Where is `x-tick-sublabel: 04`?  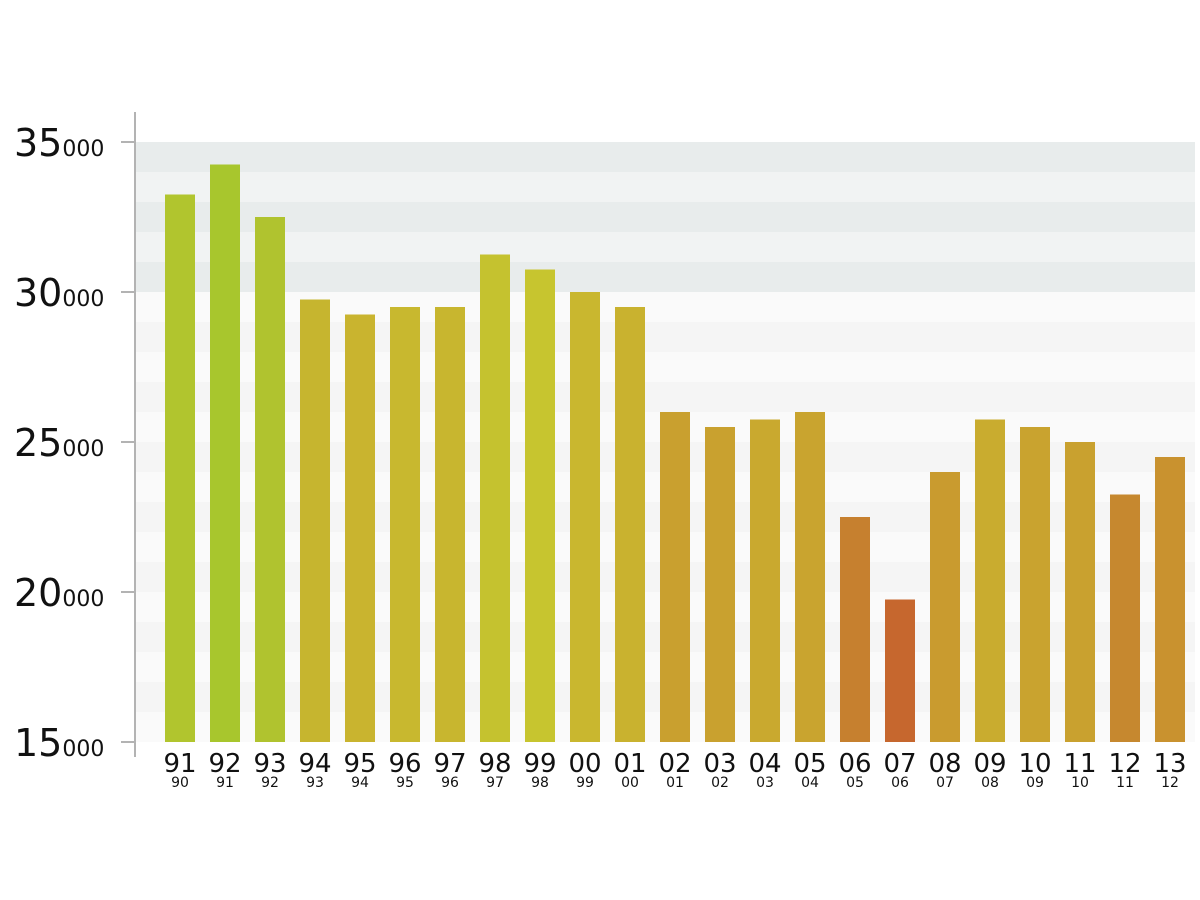
x-tick-sublabel: 04 is located at coordinates (810, 783).